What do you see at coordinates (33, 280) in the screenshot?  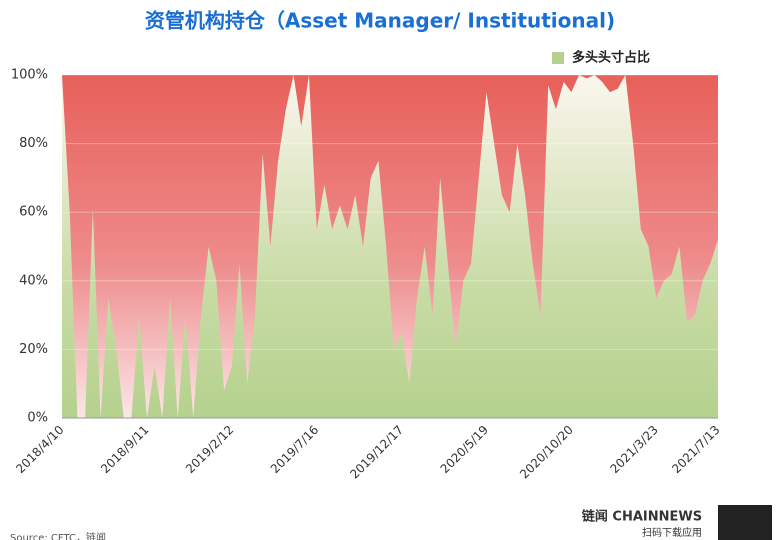 I see `y-tick-label: 40%` at bounding box center [33, 280].